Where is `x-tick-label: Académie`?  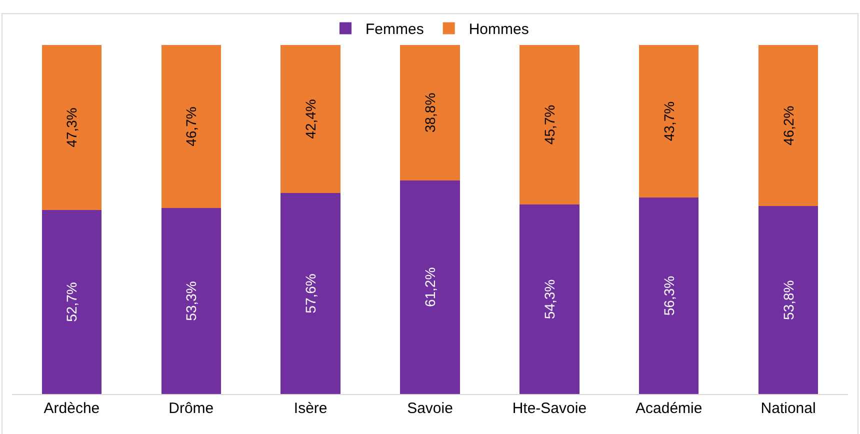
x-tick-label: Académie is located at coordinates (669, 408).